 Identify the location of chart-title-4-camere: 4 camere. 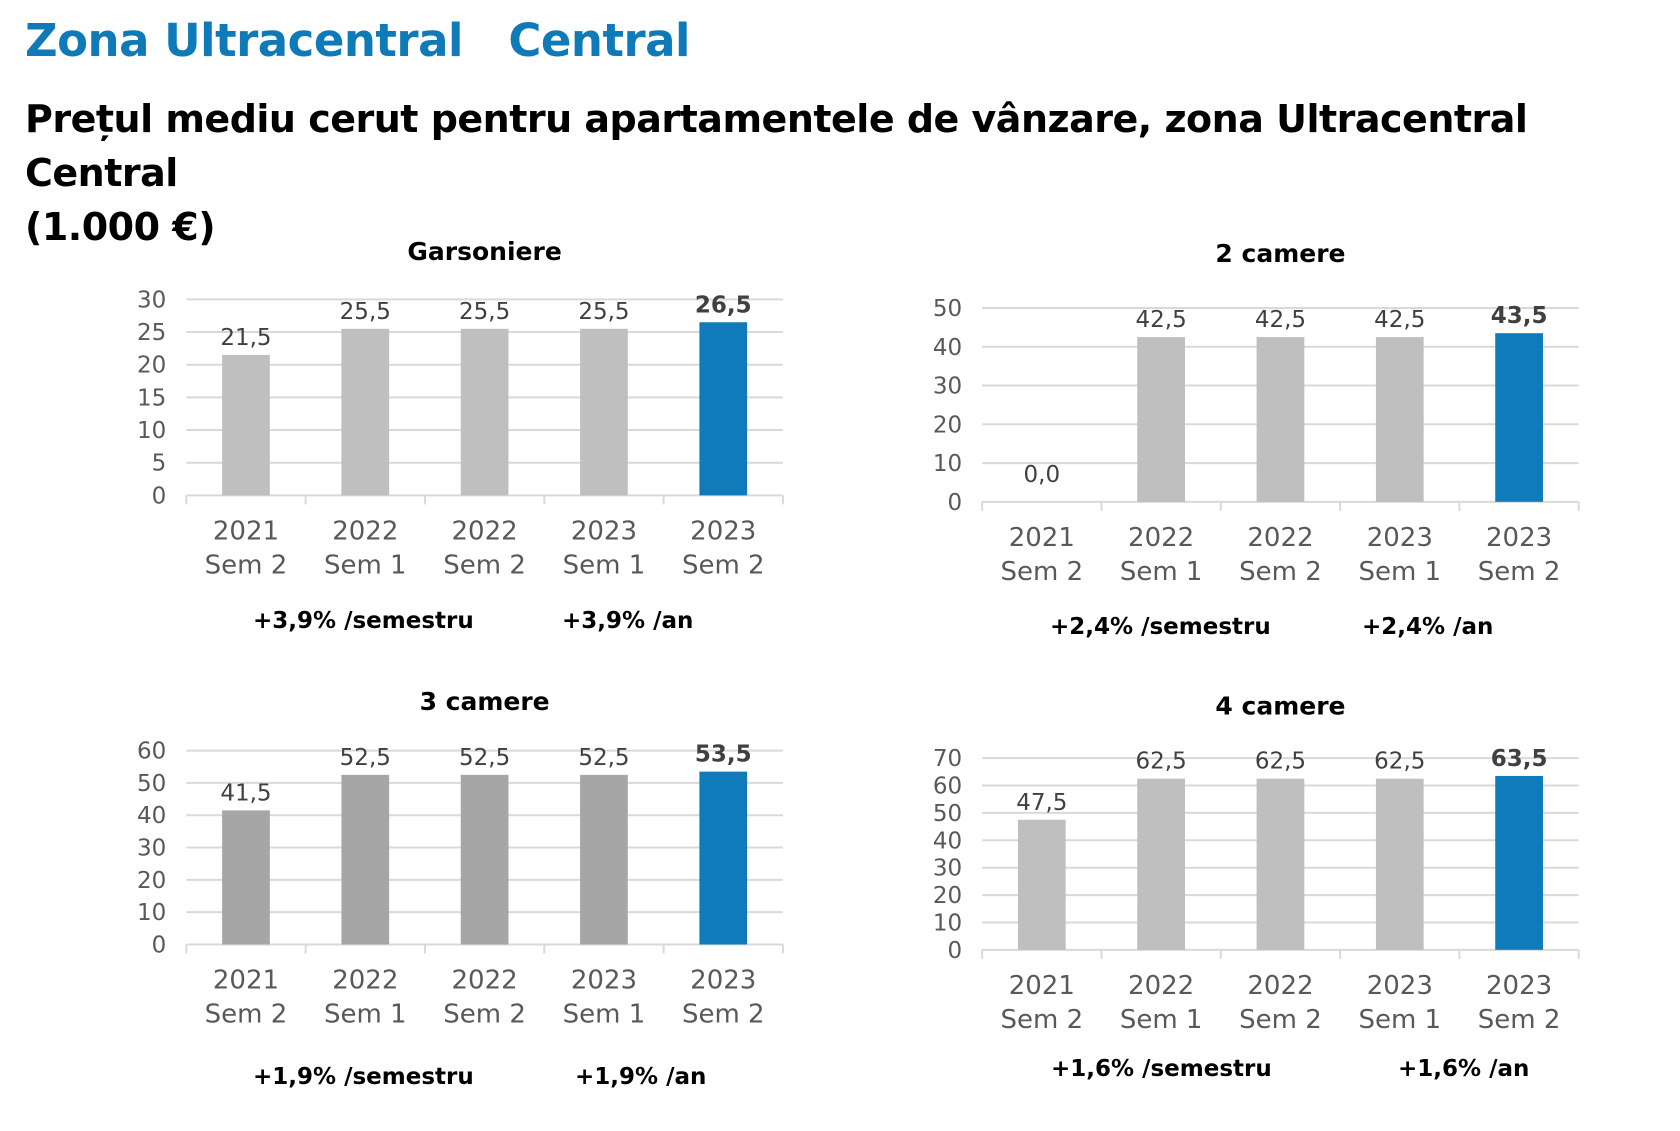
(1280, 705).